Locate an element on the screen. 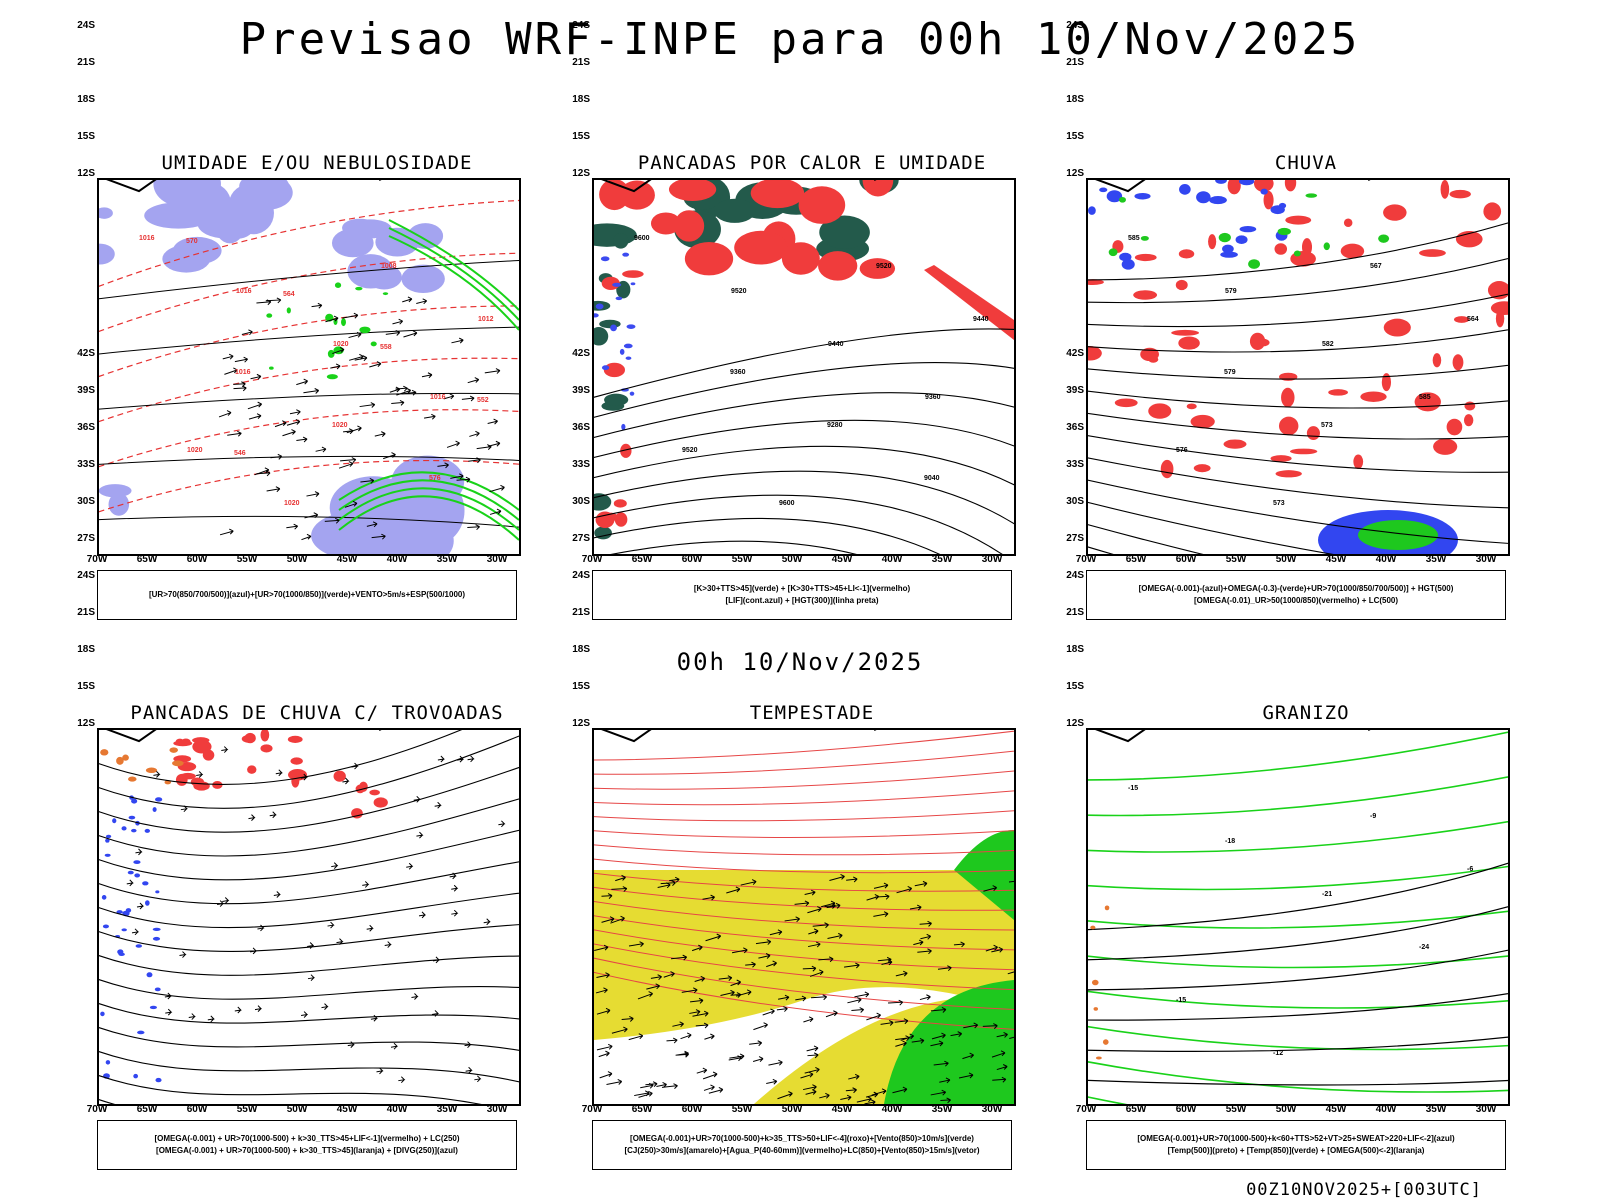 The height and width of the screenshot is (1200, 1600). contour-label: 1020 is located at coordinates (340, 425).